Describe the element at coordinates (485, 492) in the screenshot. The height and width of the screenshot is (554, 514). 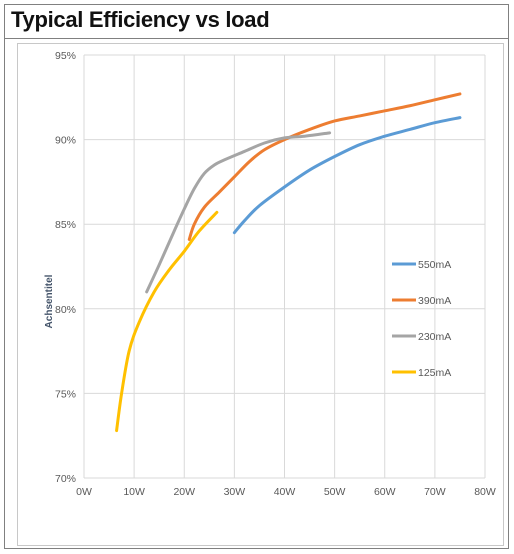
I see `x-tick-label: 80W` at that location.